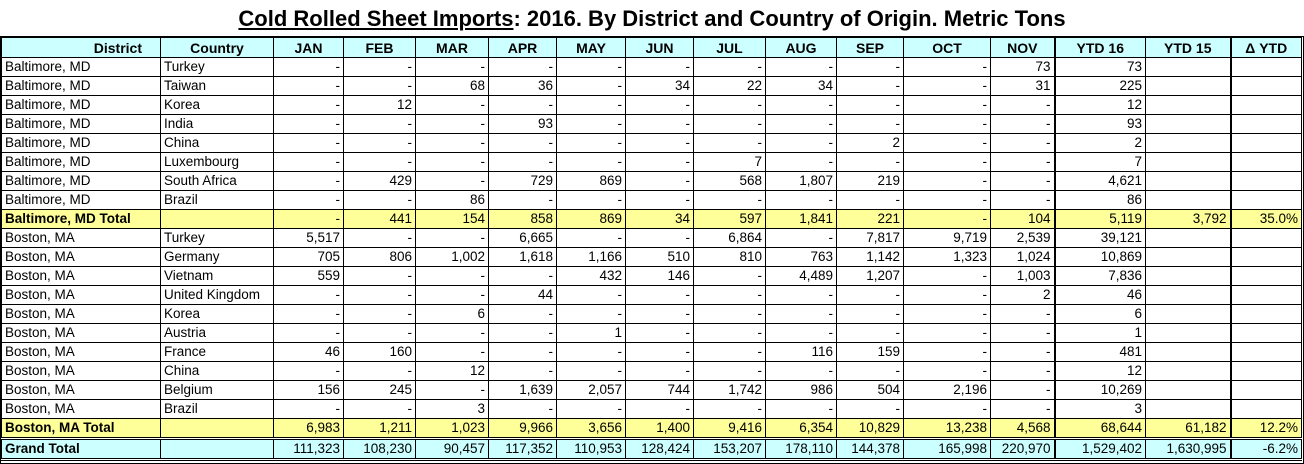 This screenshot has height=464, width=1304. Describe the element at coordinates (659, 276) in the screenshot. I see `cell-jun: 146` at that location.